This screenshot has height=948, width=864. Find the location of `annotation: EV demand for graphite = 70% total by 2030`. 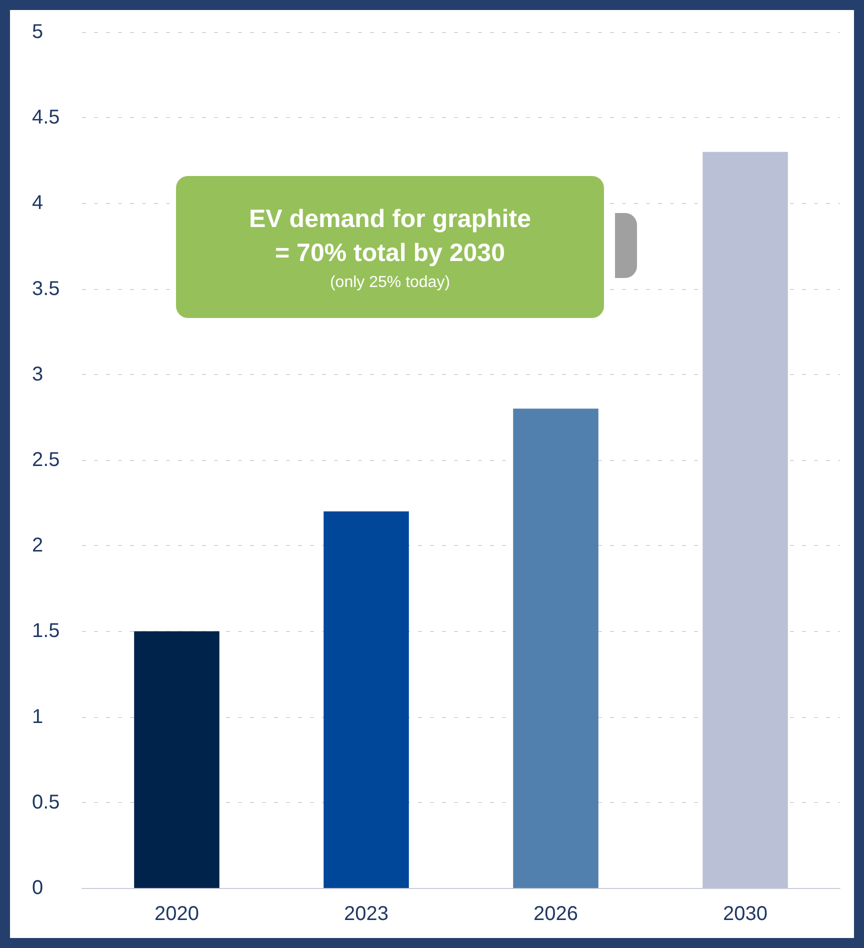

annotation: EV demand for graphite = 70% total by 2030 is located at coordinates (390, 236).